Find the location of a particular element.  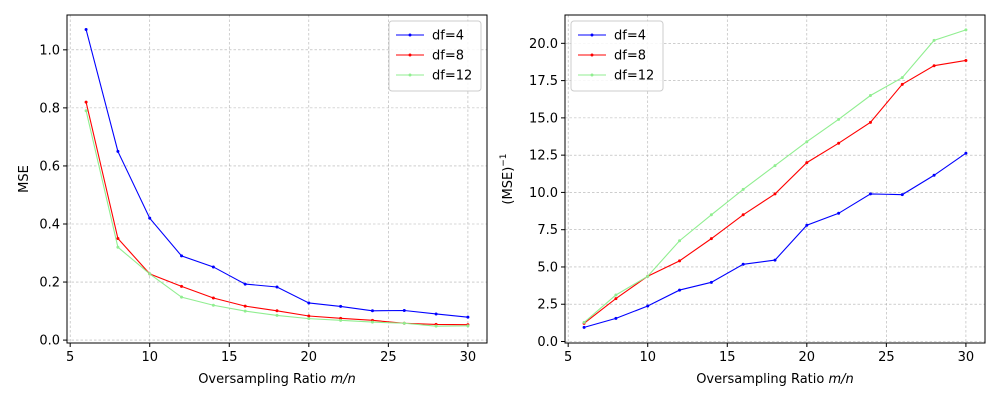

y-tick-label: 0.2 is located at coordinates (49, 283).